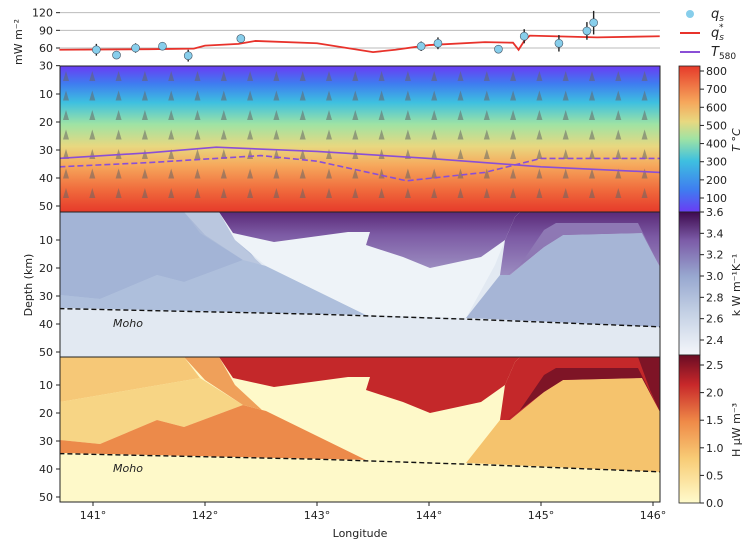 The image size is (750, 551). Describe the element at coordinates (715, 212) in the screenshot. I see `colorbar-tick-label: 3.6` at that location.